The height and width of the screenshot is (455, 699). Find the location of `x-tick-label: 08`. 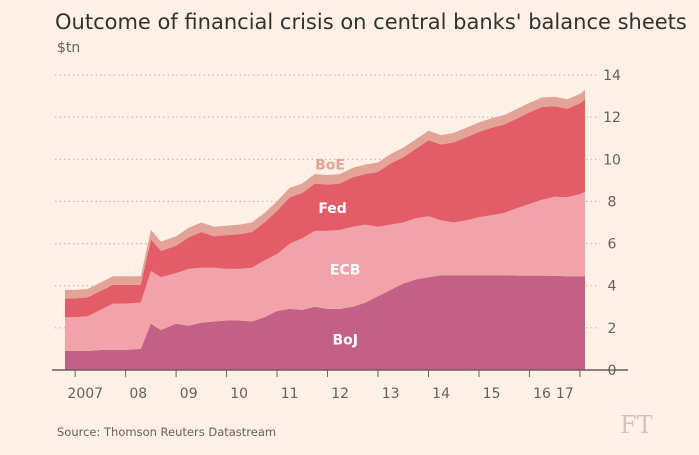

x-tick-label: 08 is located at coordinates (138, 394).